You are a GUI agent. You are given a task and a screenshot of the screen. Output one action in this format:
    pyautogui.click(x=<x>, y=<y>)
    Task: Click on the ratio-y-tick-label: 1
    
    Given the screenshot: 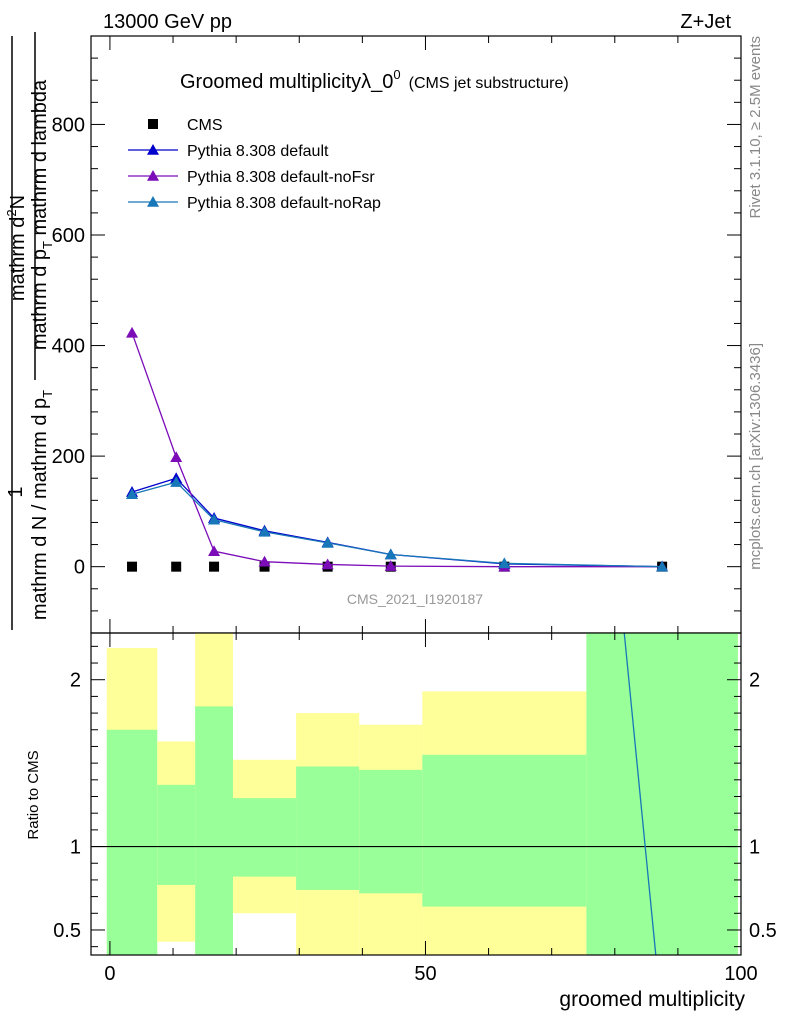 What is the action you would take?
    pyautogui.click(x=75, y=848)
    